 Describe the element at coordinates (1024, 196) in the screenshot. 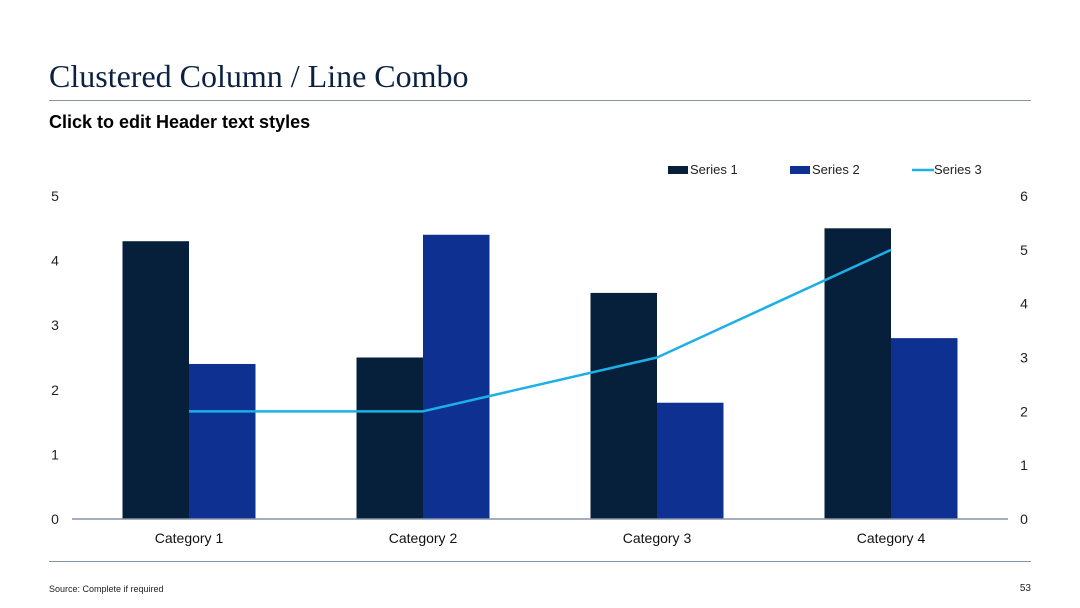

I see `y2-axis-tick-label: 6` at that location.